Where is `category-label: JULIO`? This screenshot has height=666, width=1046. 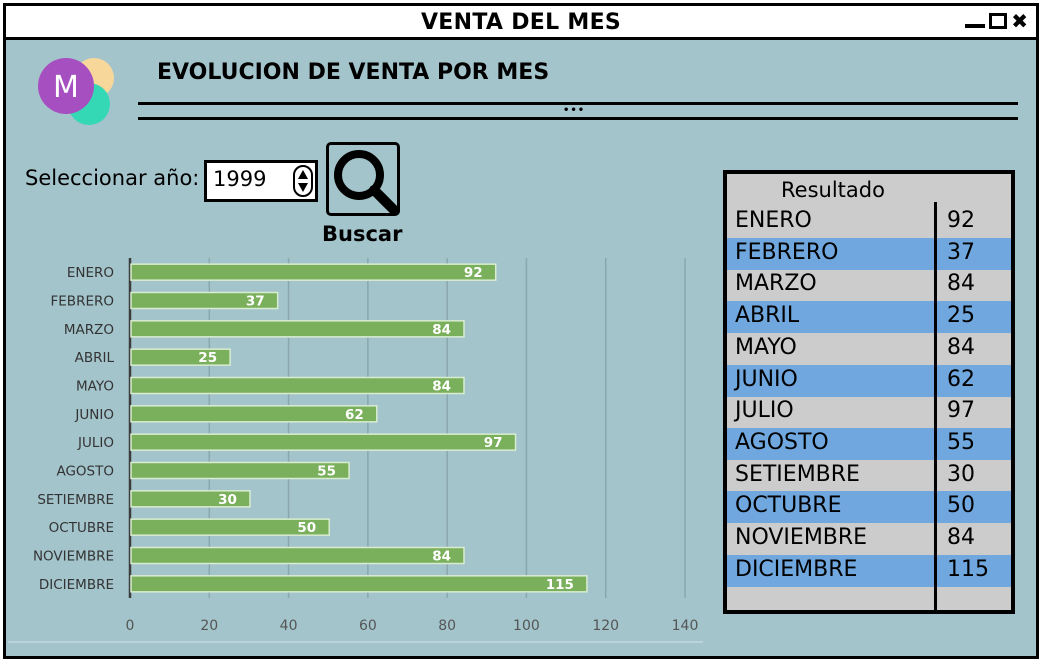 category-label: JULIO is located at coordinates (95, 443).